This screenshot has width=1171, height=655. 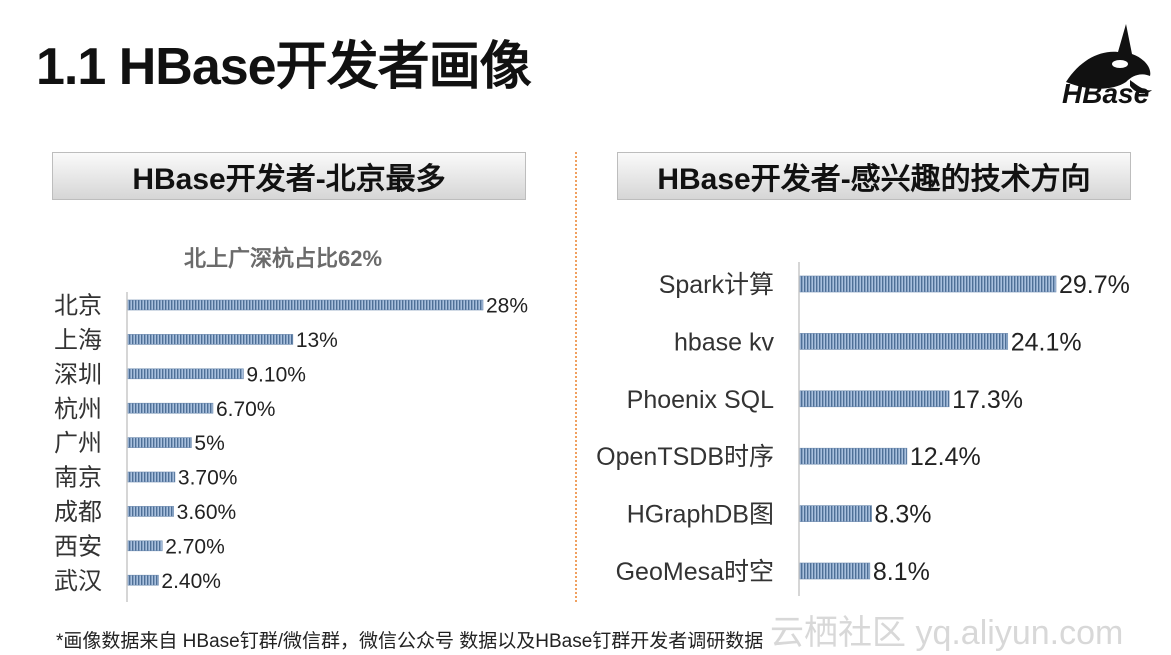 I want to click on chart-1-value-label: 24.1%, so click(x=1046, y=342).